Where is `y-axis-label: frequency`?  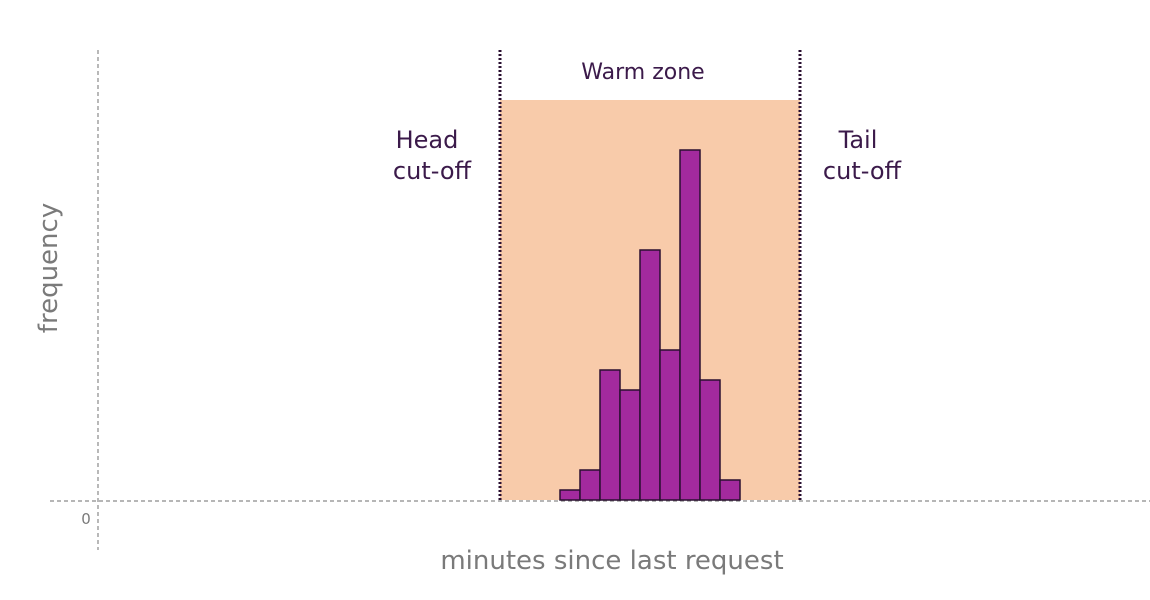 y-axis-label: frequency is located at coordinates (49, 268).